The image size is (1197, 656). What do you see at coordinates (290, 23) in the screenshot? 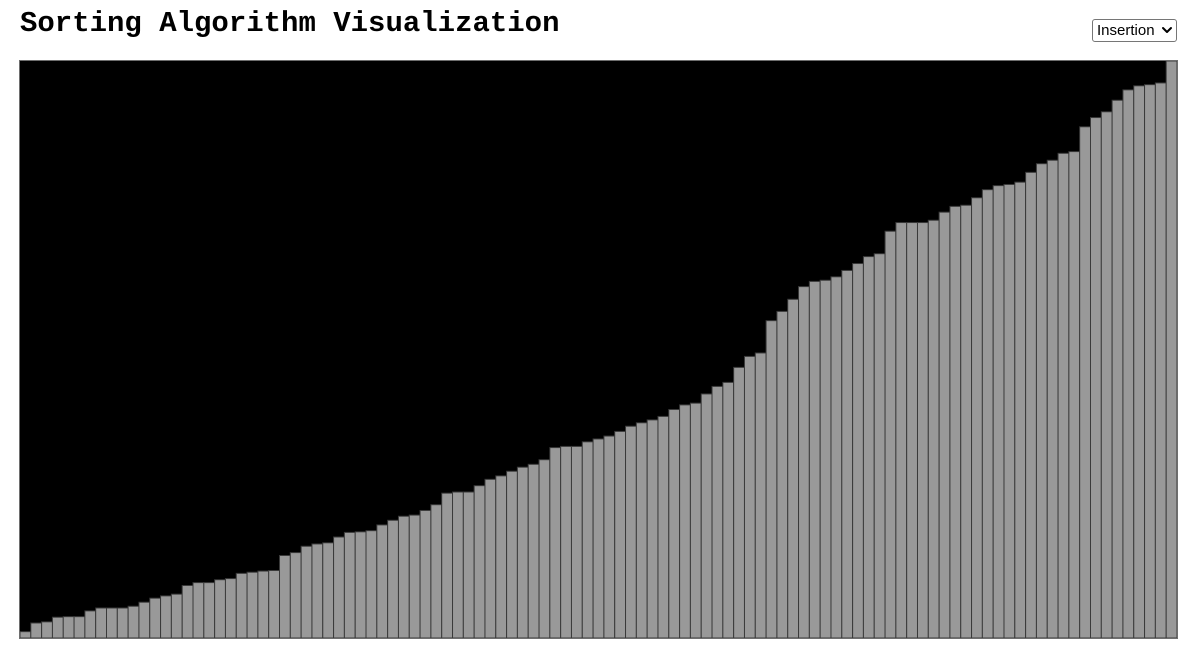
I see `page-title: Sorting Algorithm Visualization` at bounding box center [290, 23].